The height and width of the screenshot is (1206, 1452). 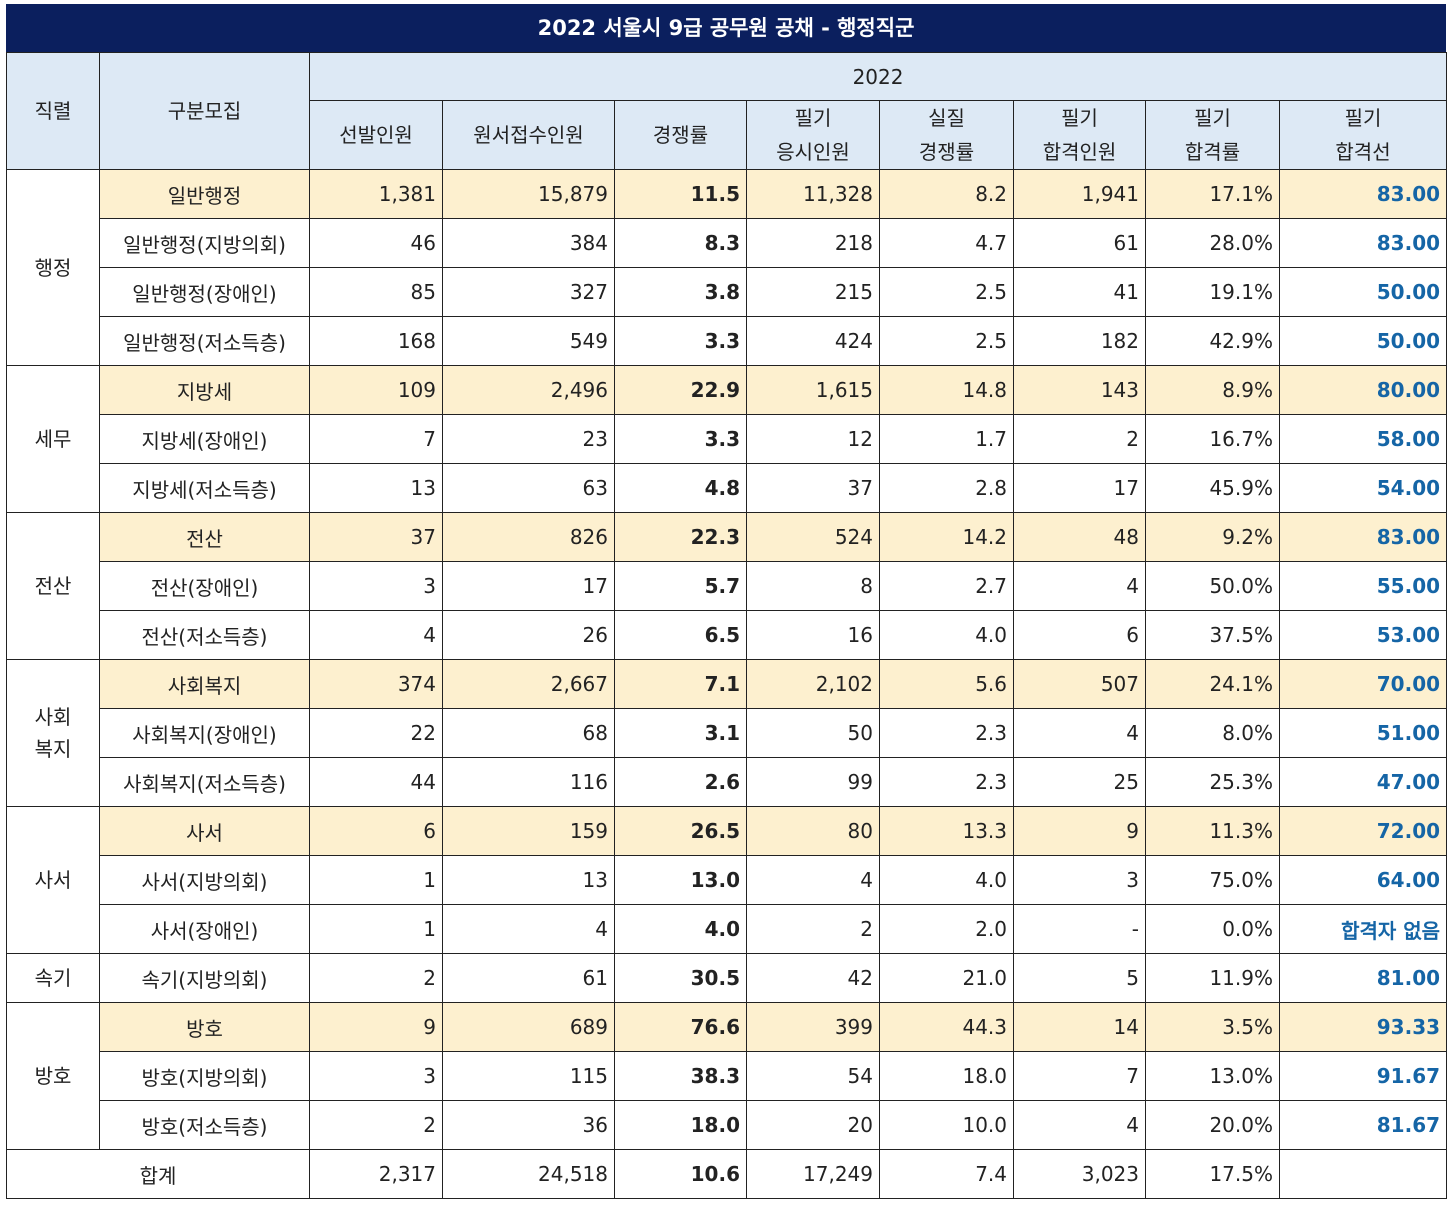 I want to click on cell-category: 사서(장애인), so click(x=204, y=929).